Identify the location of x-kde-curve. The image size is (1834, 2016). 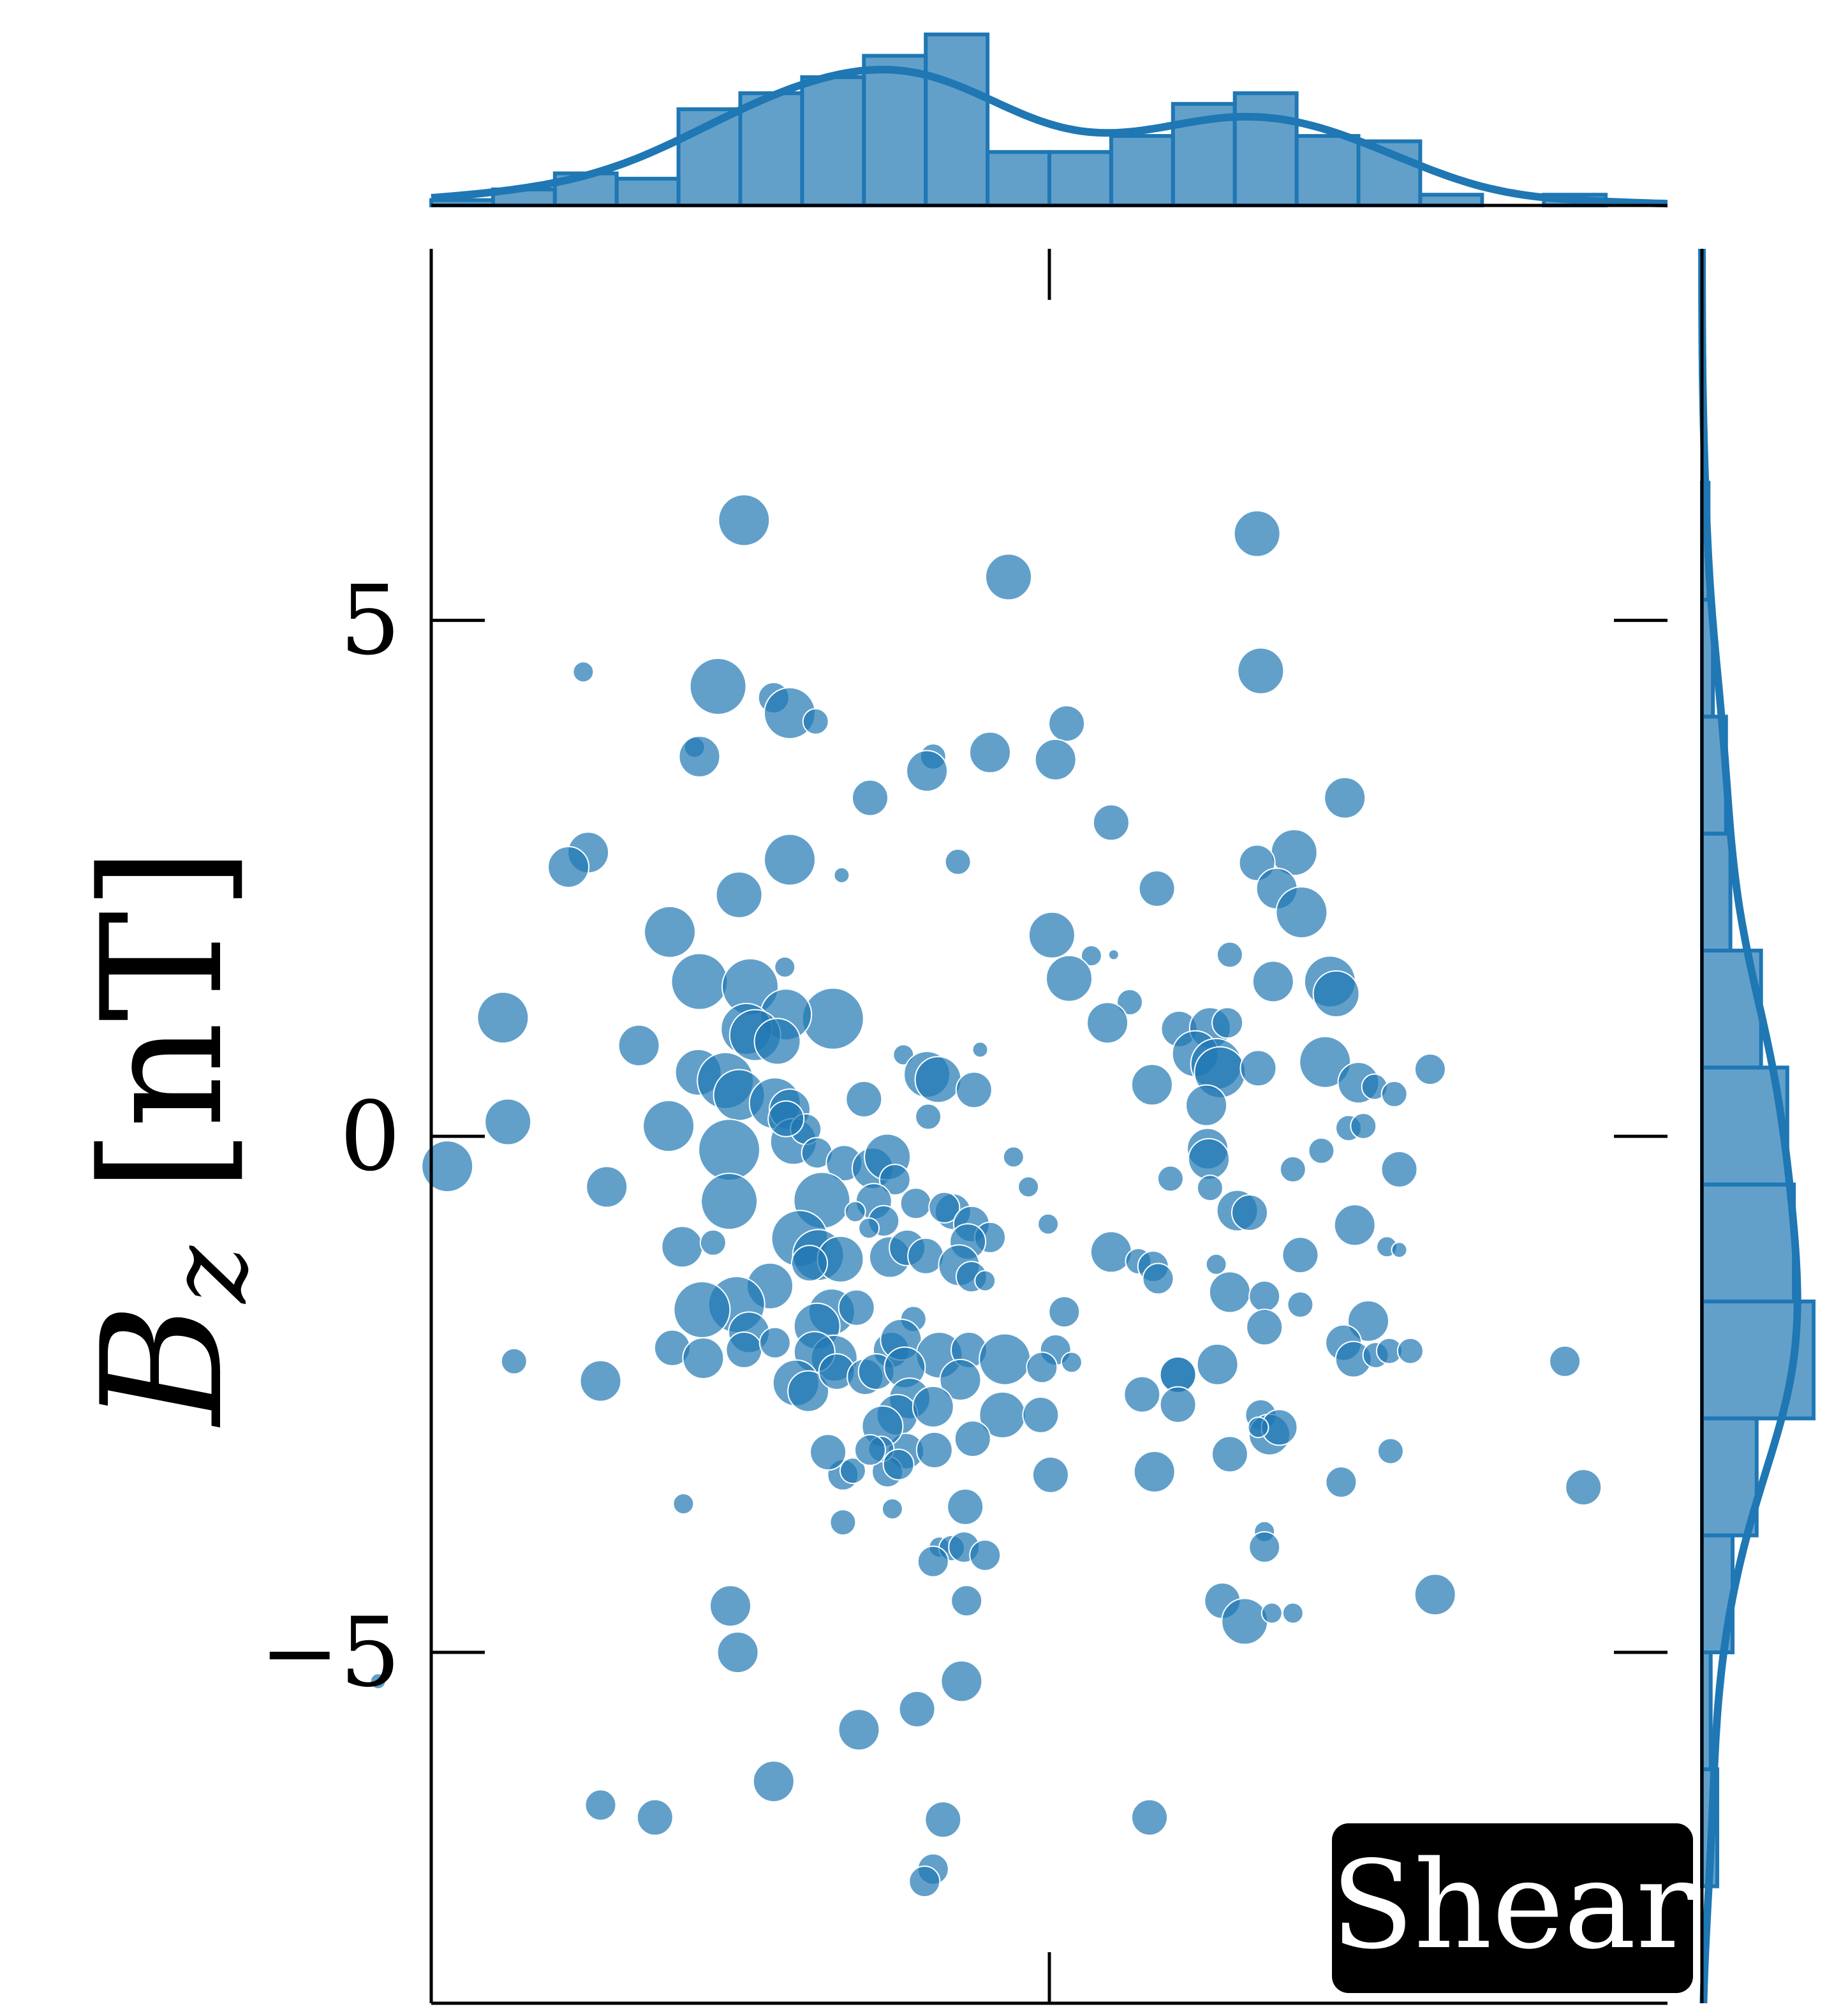
(1049, 137).